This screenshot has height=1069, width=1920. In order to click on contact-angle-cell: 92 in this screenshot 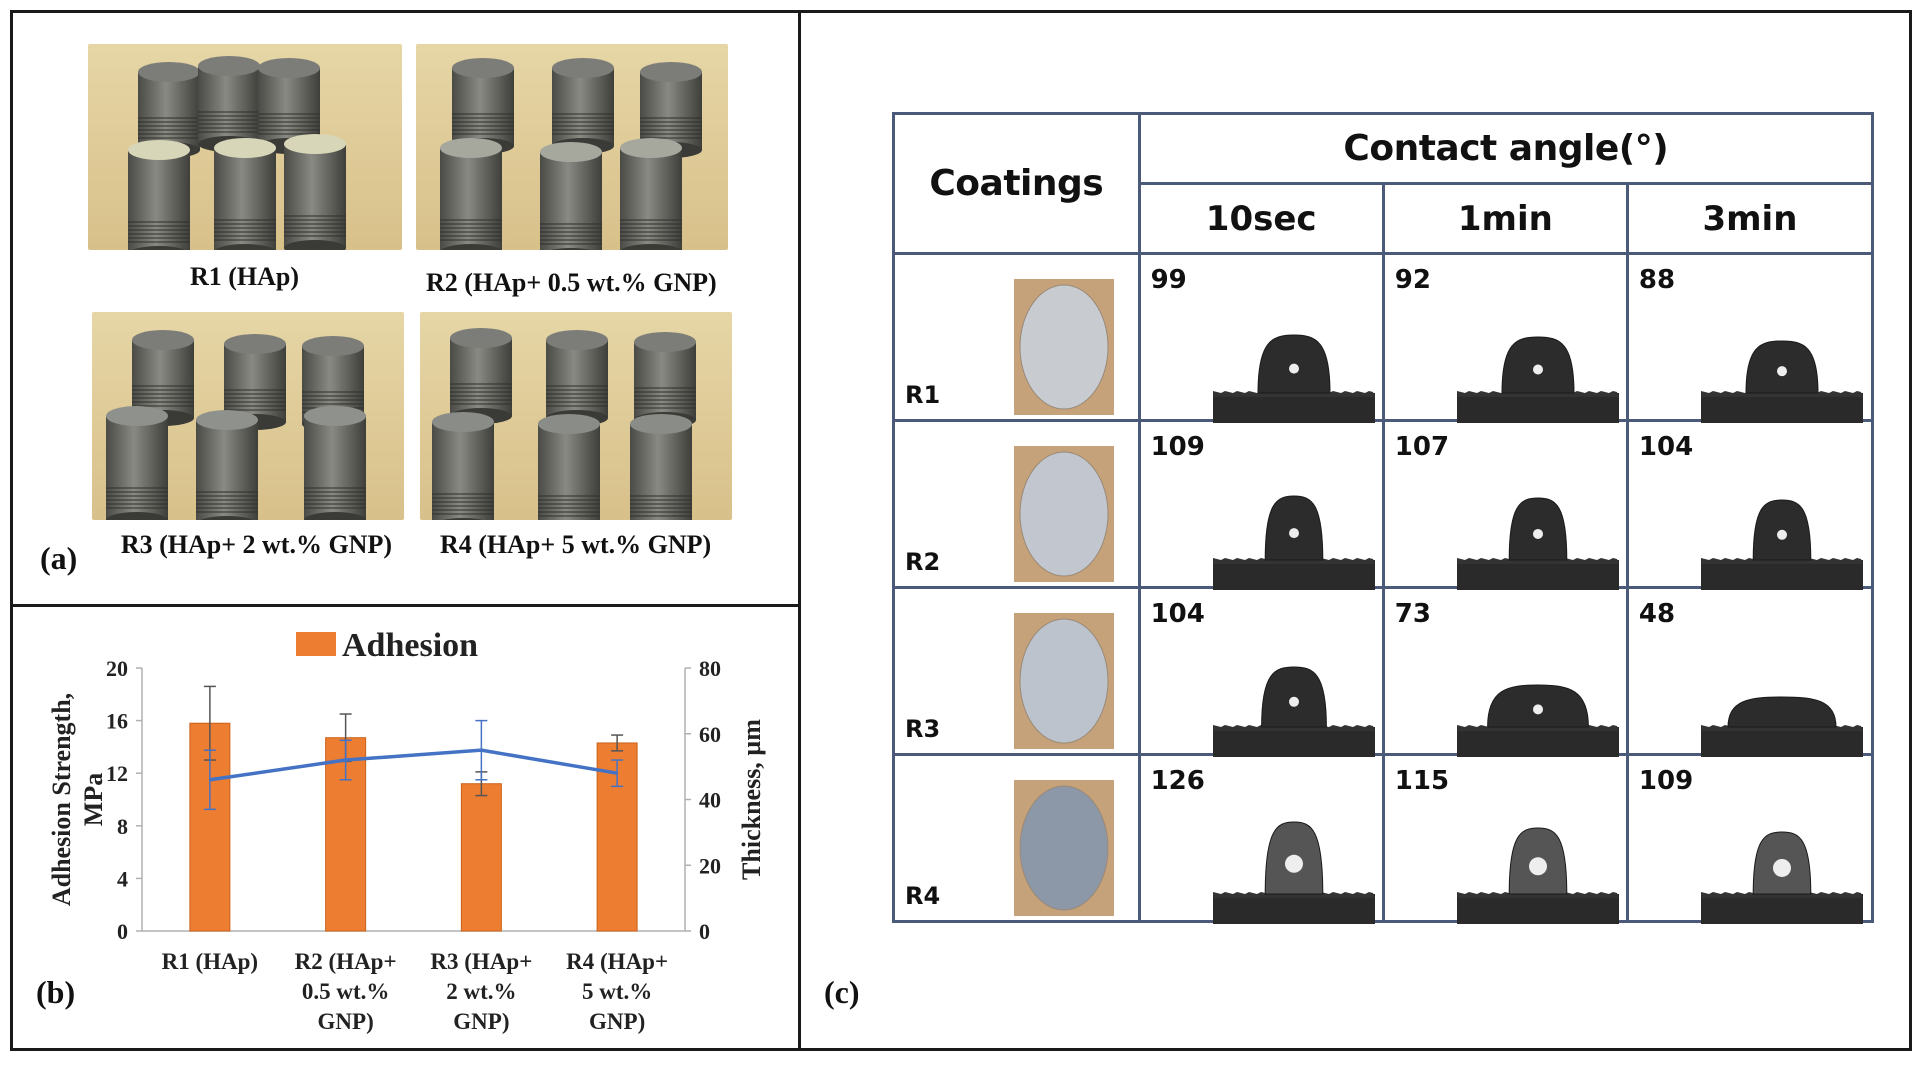, I will do `click(1505, 337)`.